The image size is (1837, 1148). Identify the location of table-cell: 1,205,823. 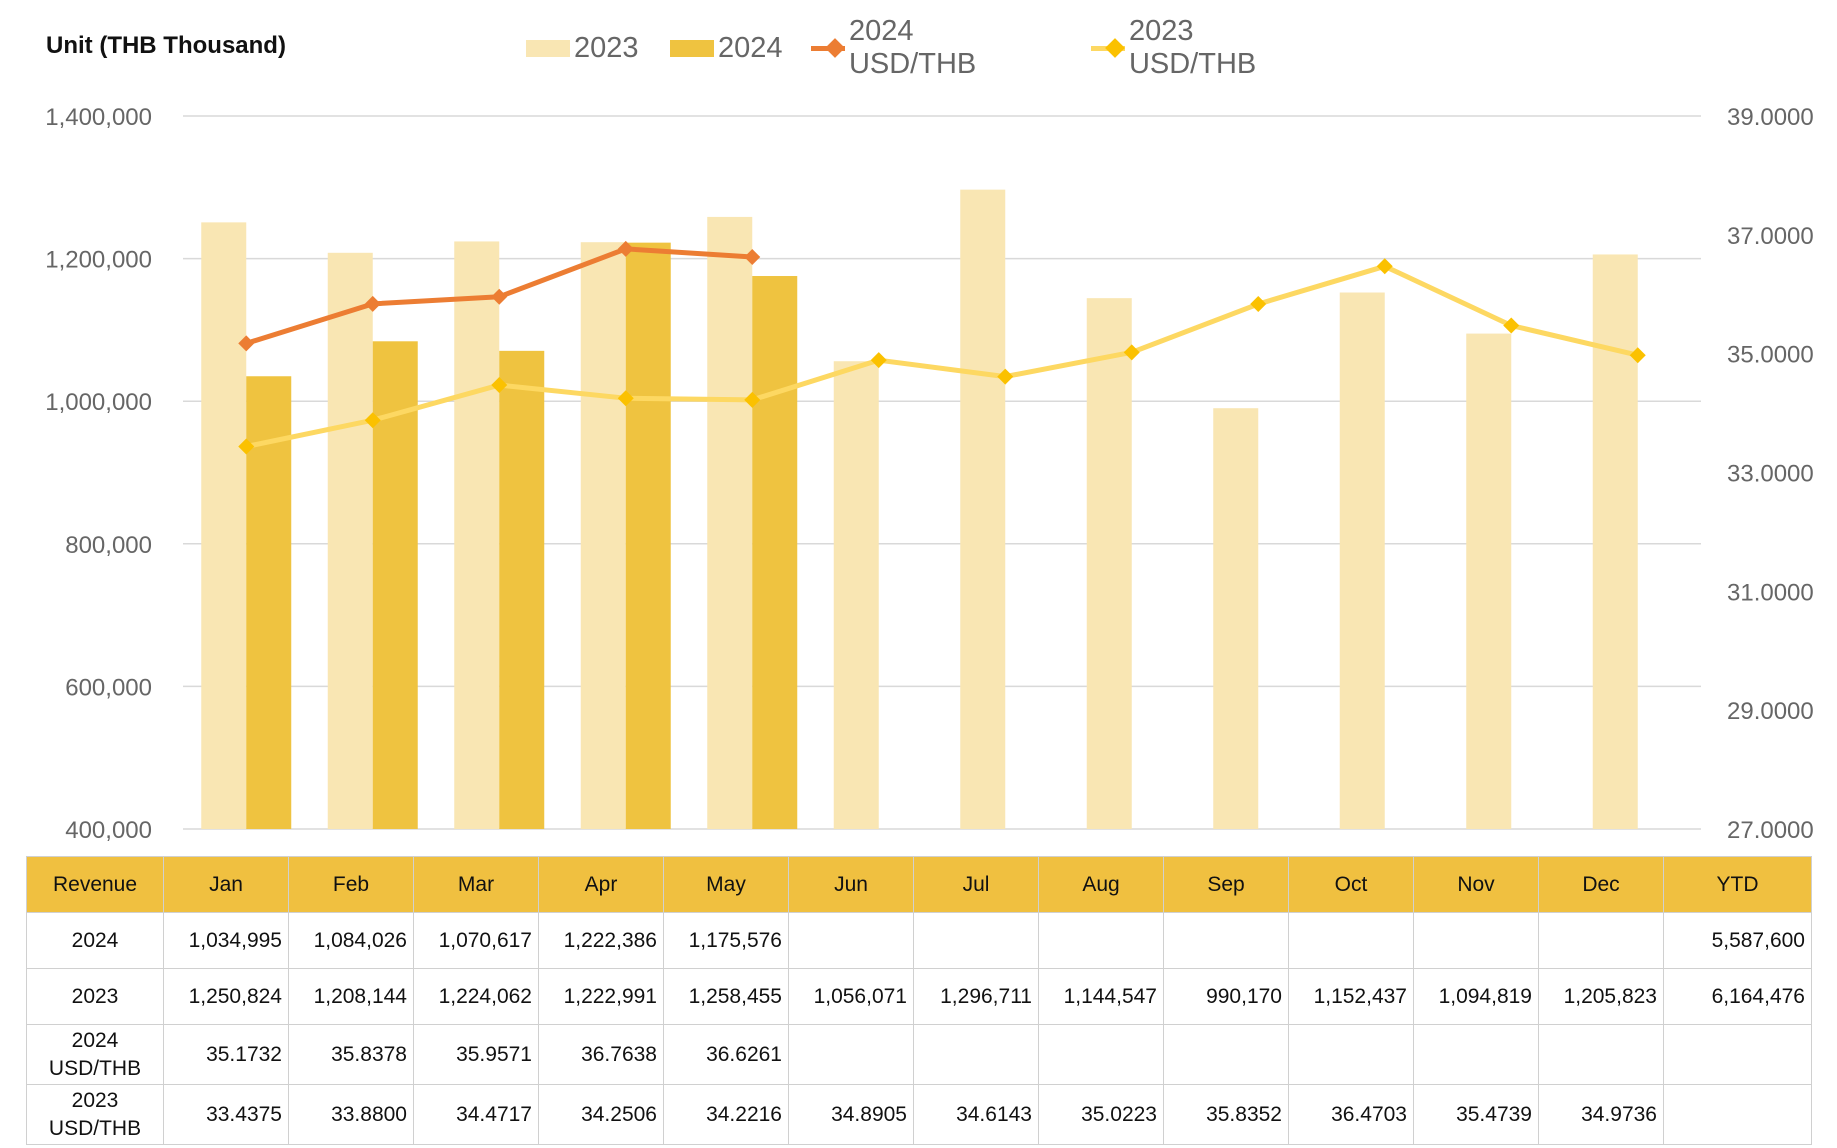
(1601, 996).